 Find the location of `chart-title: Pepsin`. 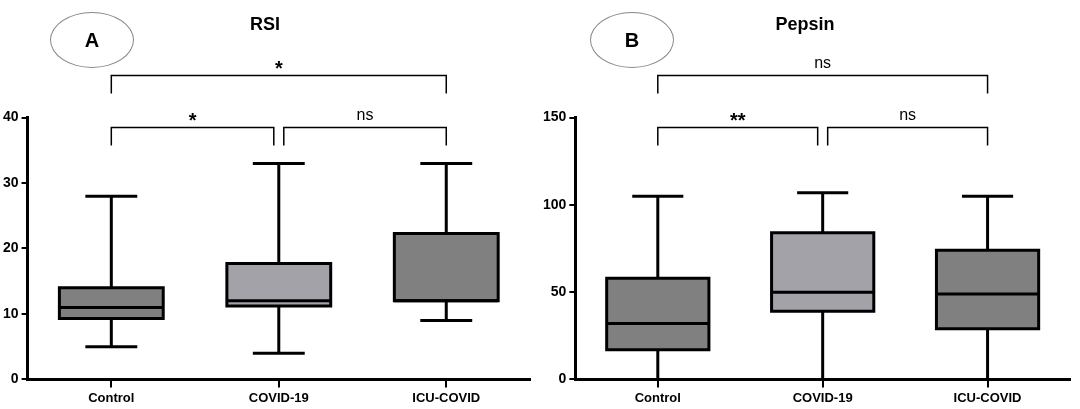

chart-title: Pepsin is located at coordinates (805, 23).